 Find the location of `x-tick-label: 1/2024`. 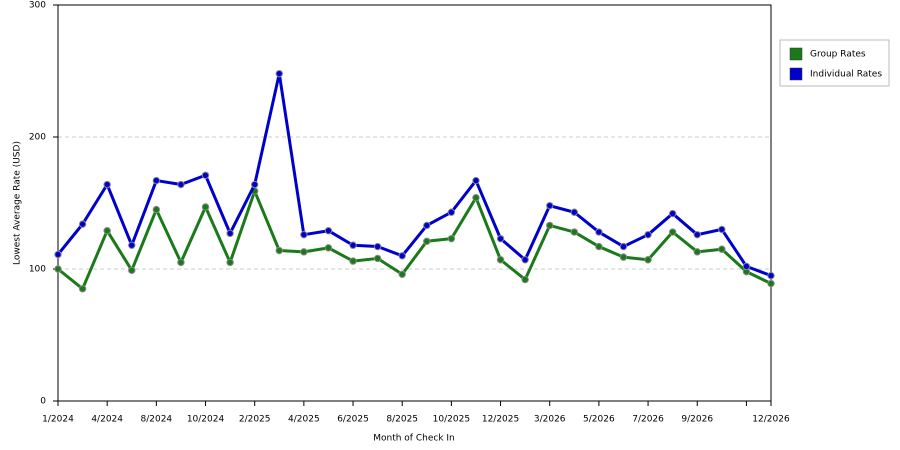

x-tick-label: 1/2024 is located at coordinates (58, 420).